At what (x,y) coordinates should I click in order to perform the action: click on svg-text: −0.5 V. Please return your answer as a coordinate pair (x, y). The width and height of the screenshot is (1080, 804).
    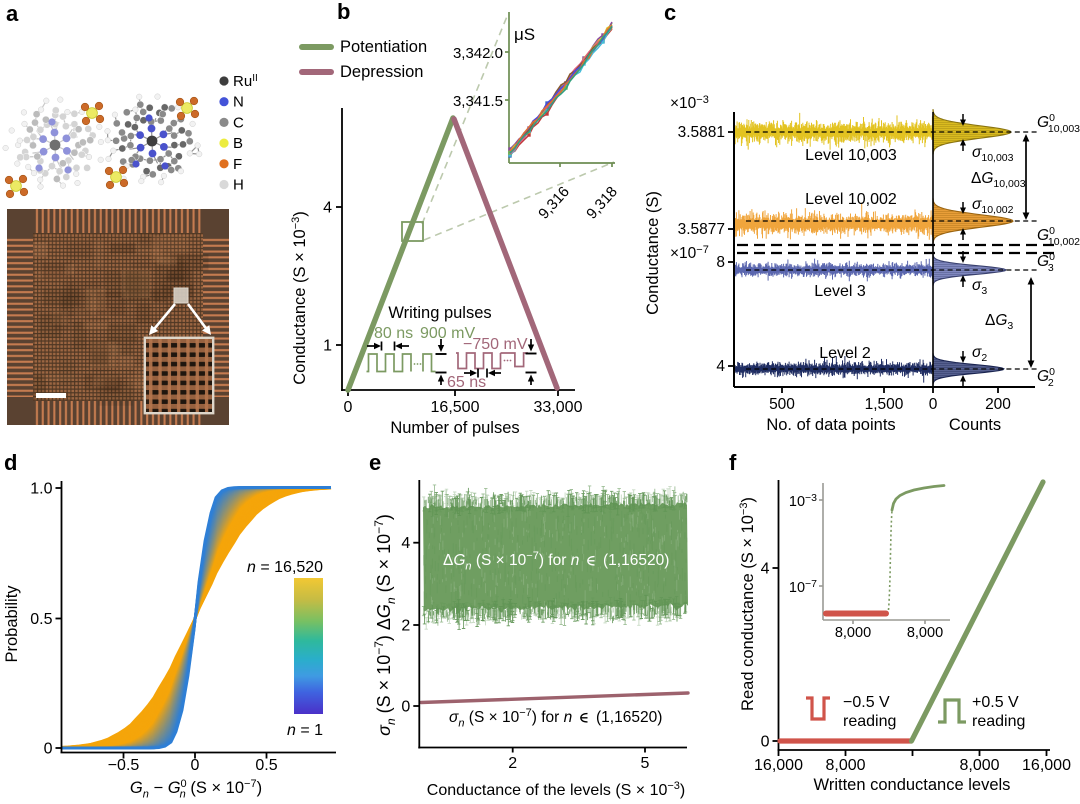
    Looking at the image, I should click on (866, 702).